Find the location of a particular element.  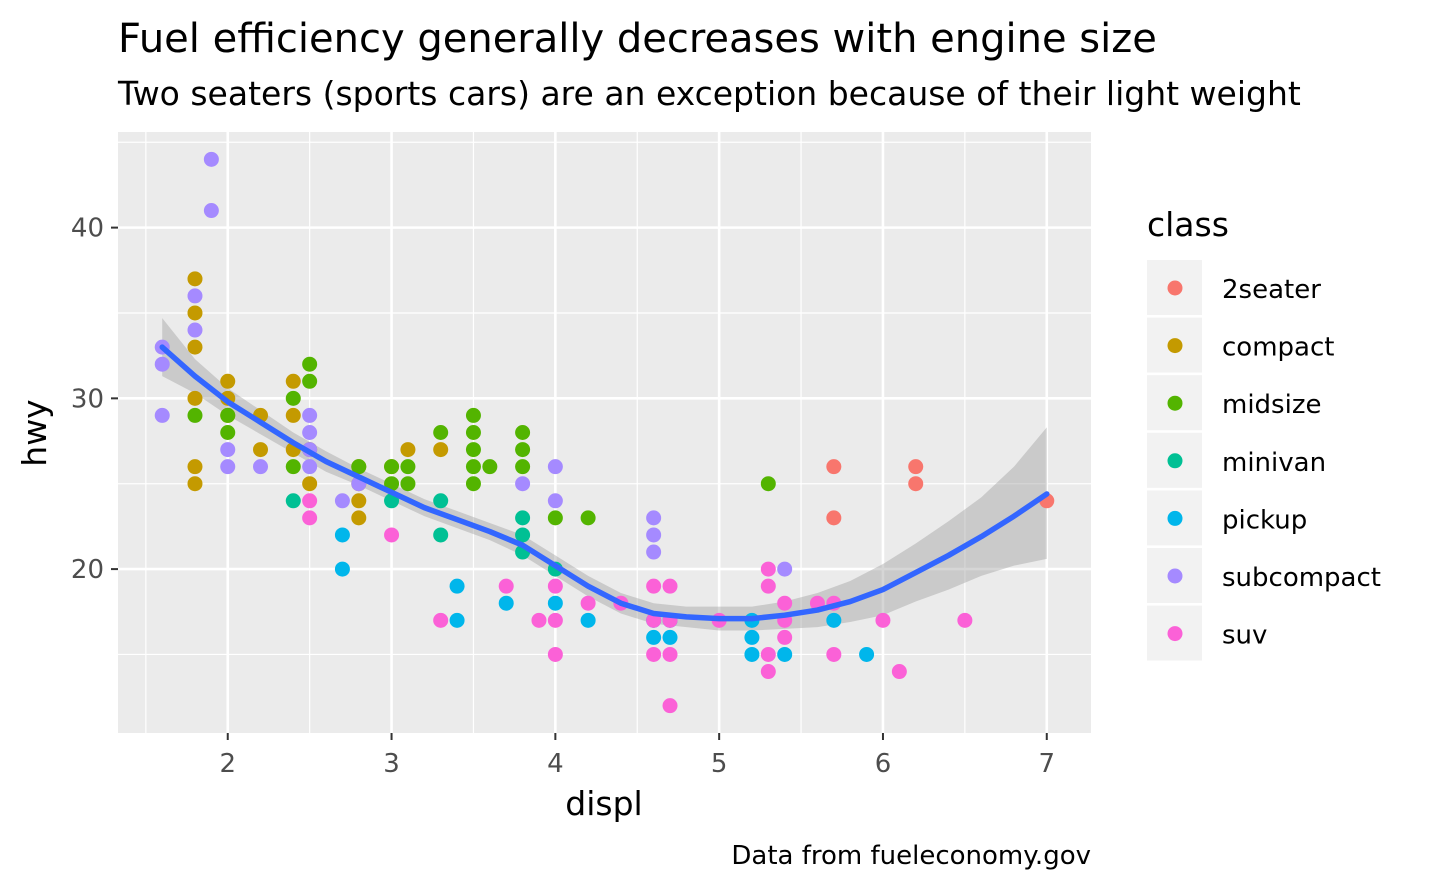

legend-key-suv is located at coordinates (1175, 634).